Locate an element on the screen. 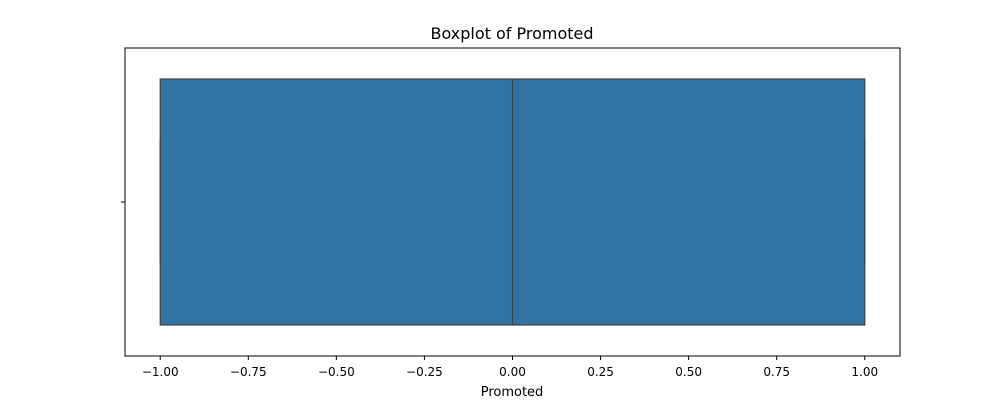 This screenshot has height=400, width=1000. x-tick-label: −0.50 is located at coordinates (336, 372).